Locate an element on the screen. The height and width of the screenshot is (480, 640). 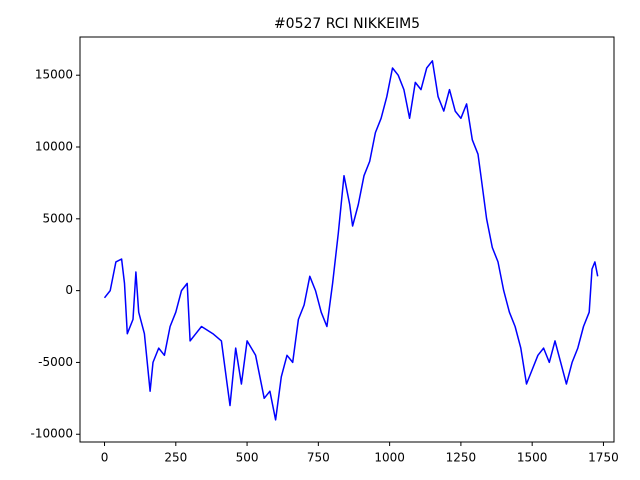
x-tick-label: 0 is located at coordinates (105, 458).